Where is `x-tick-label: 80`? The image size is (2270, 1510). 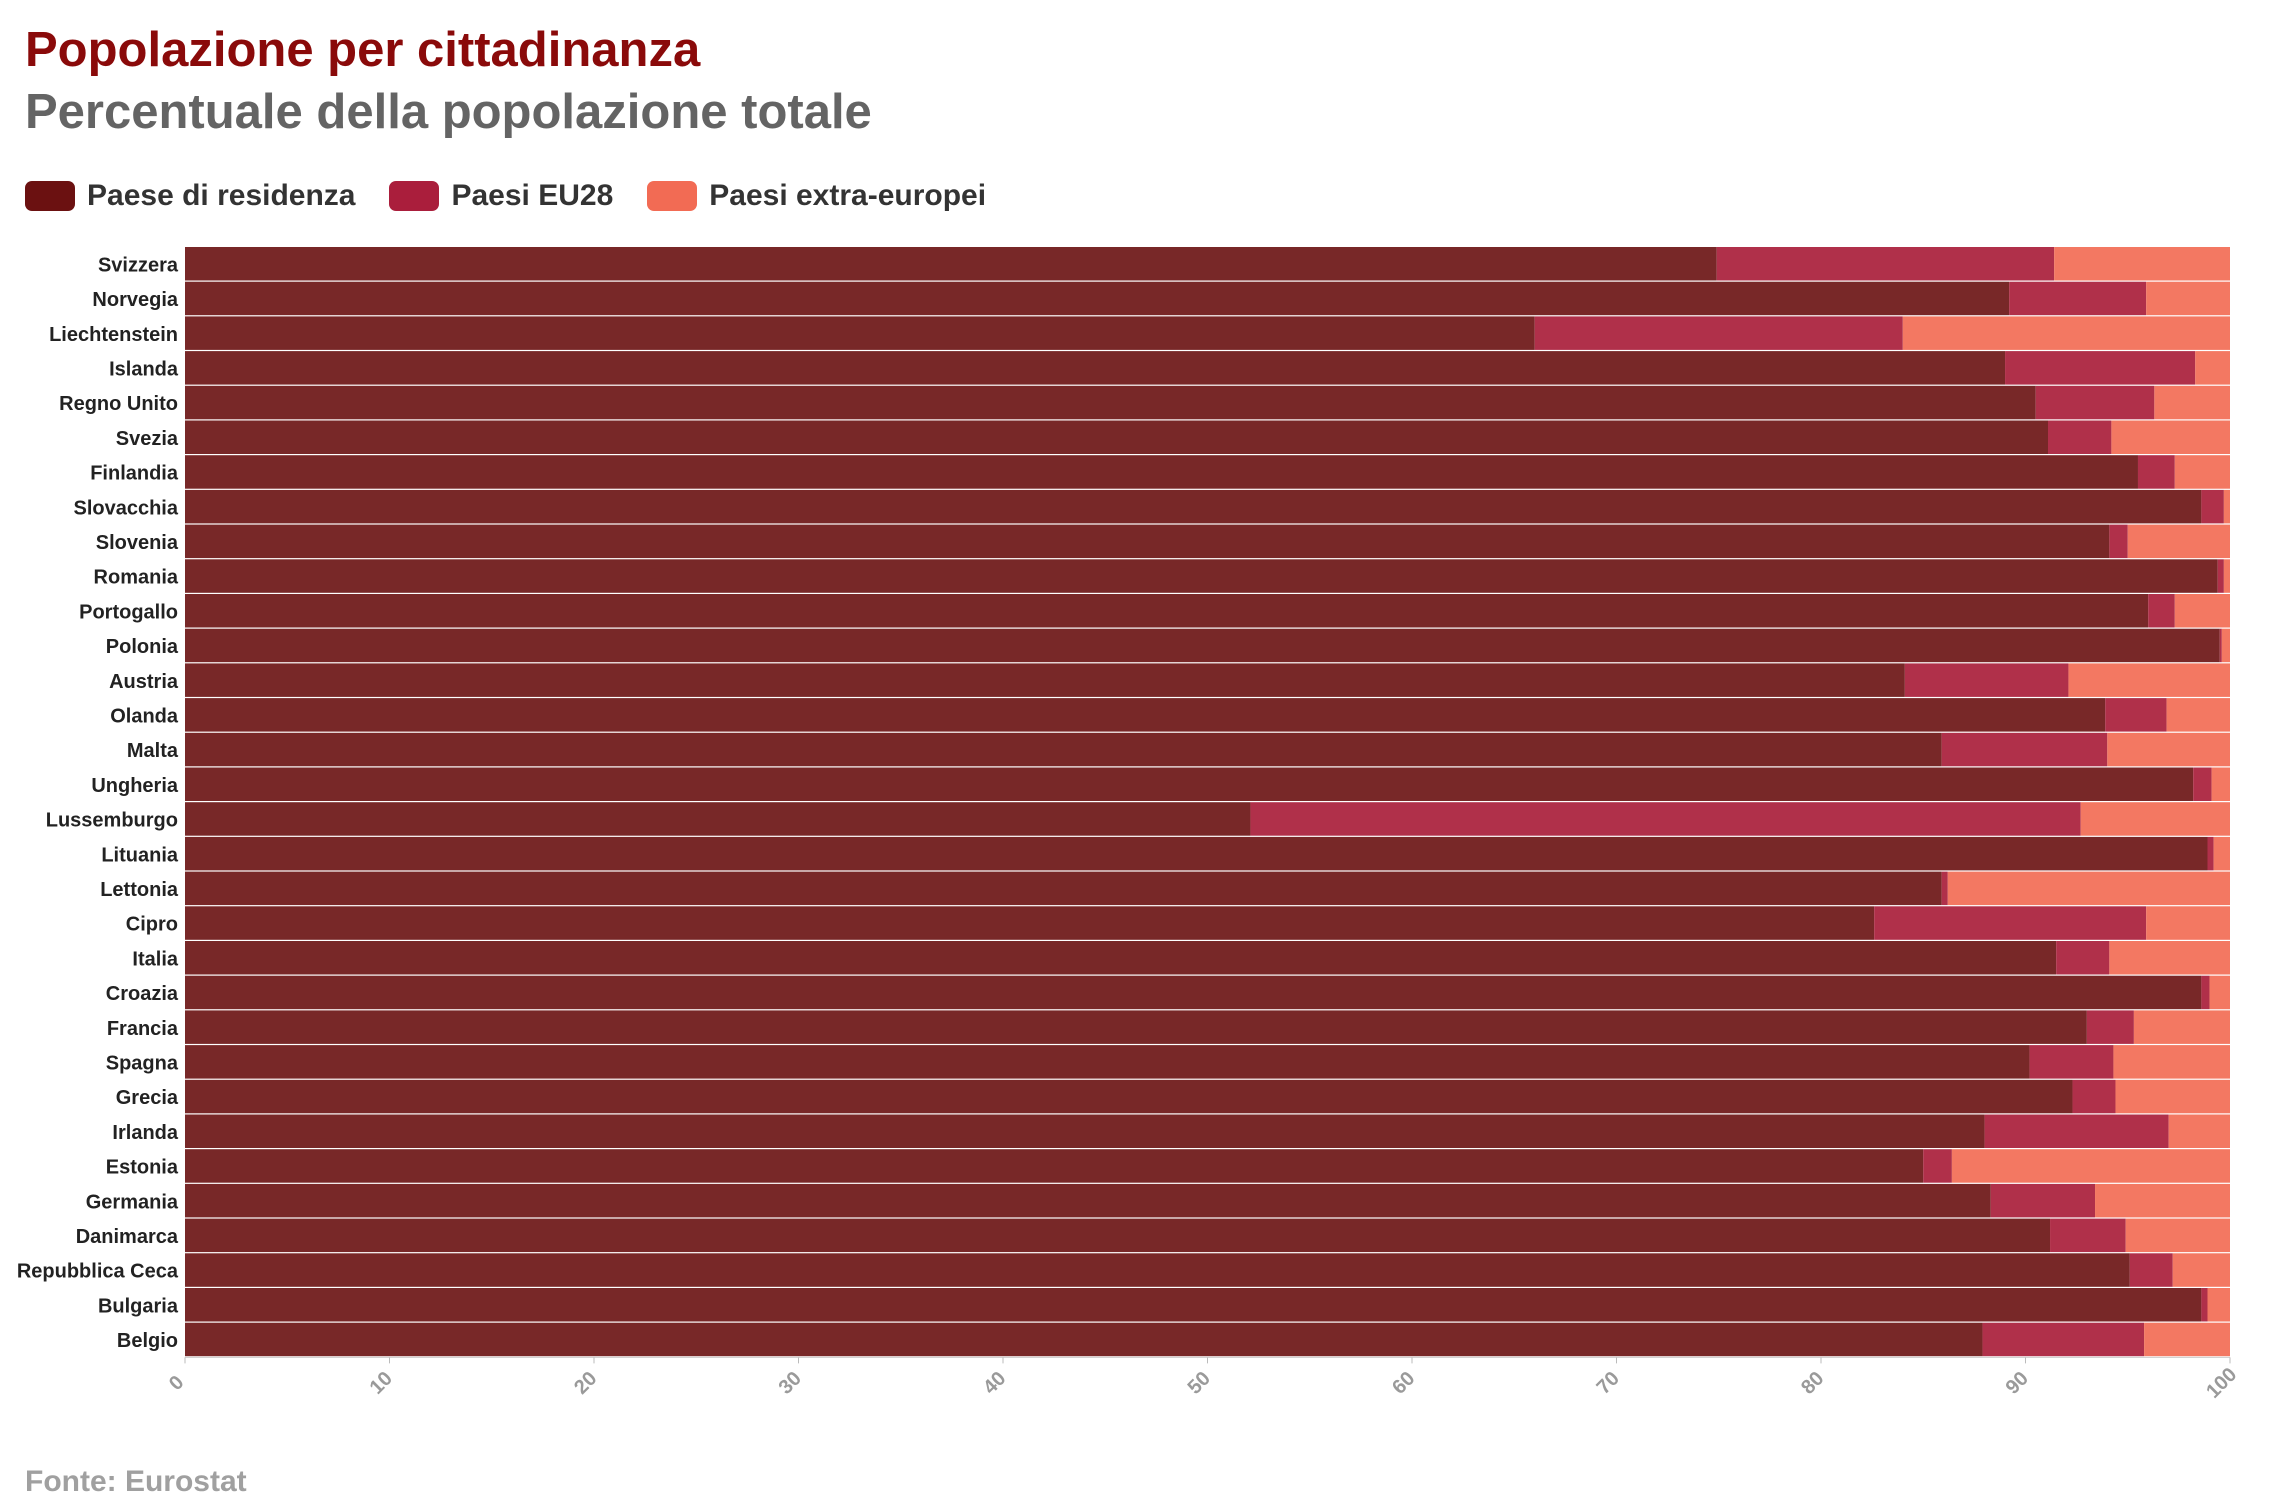
x-tick-label: 80 is located at coordinates (1812, 1383).